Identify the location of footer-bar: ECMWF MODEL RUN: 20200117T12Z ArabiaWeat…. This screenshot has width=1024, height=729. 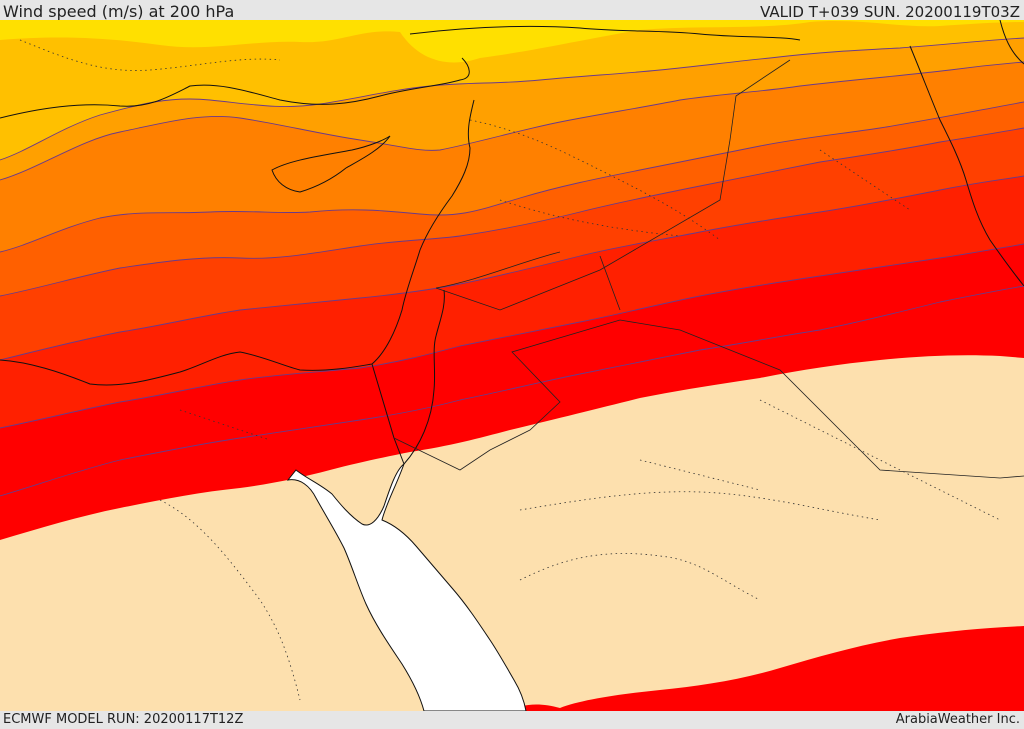
(512, 720).